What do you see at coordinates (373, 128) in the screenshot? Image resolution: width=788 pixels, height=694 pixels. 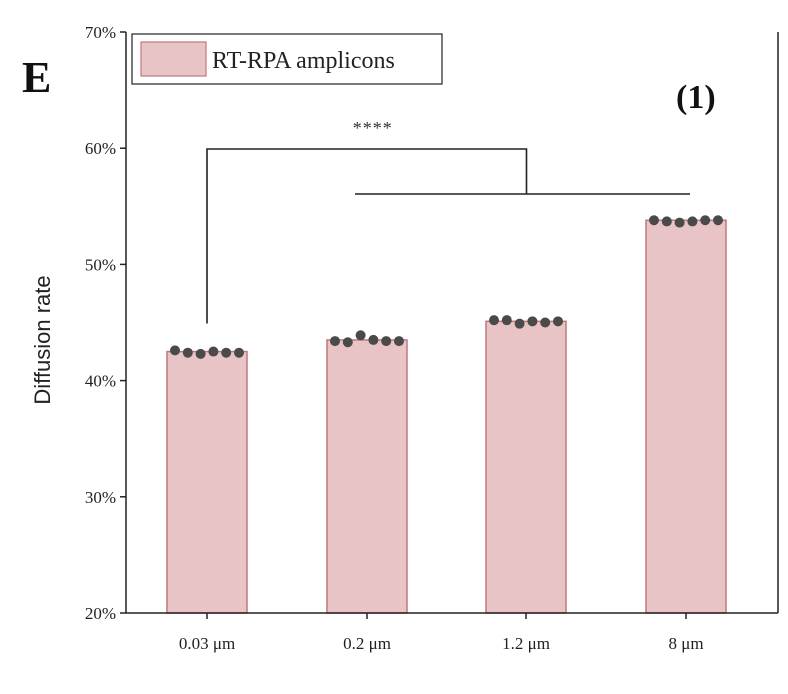 I see `significance-label: ****` at bounding box center [373, 128].